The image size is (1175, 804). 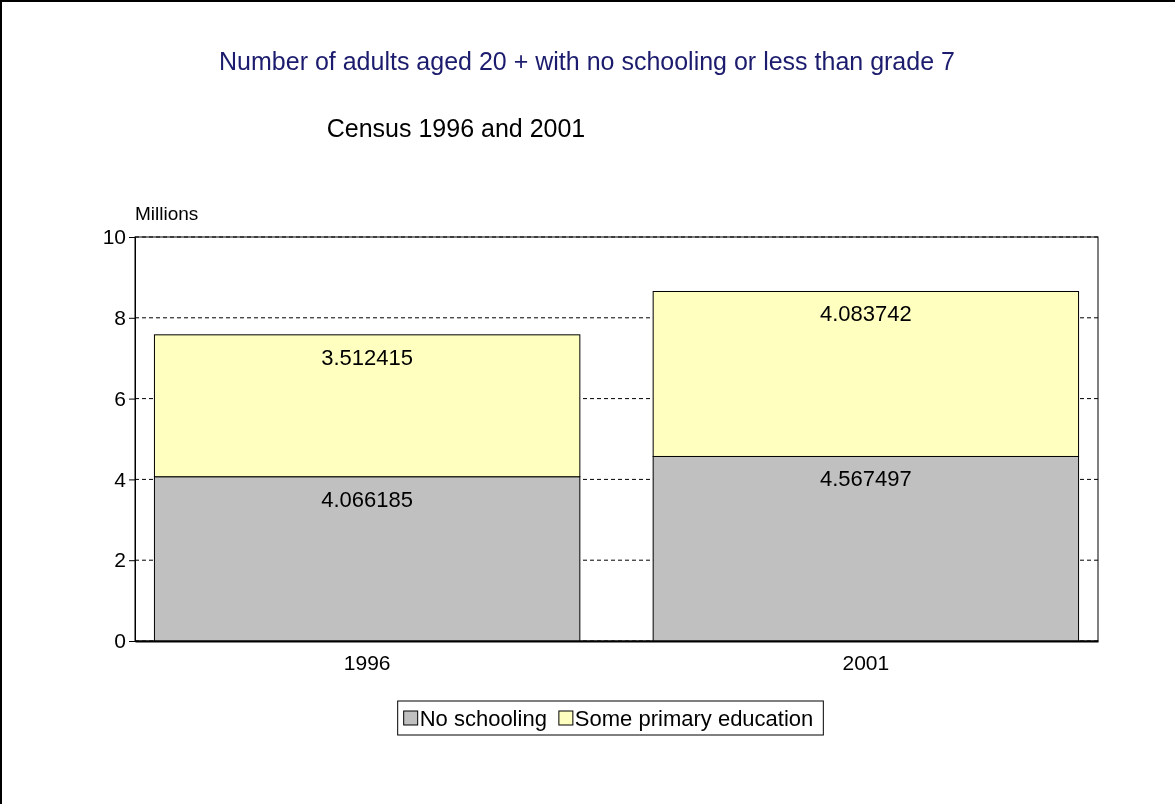 What do you see at coordinates (694, 718) in the screenshot?
I see `legend-label: Some primary education` at bounding box center [694, 718].